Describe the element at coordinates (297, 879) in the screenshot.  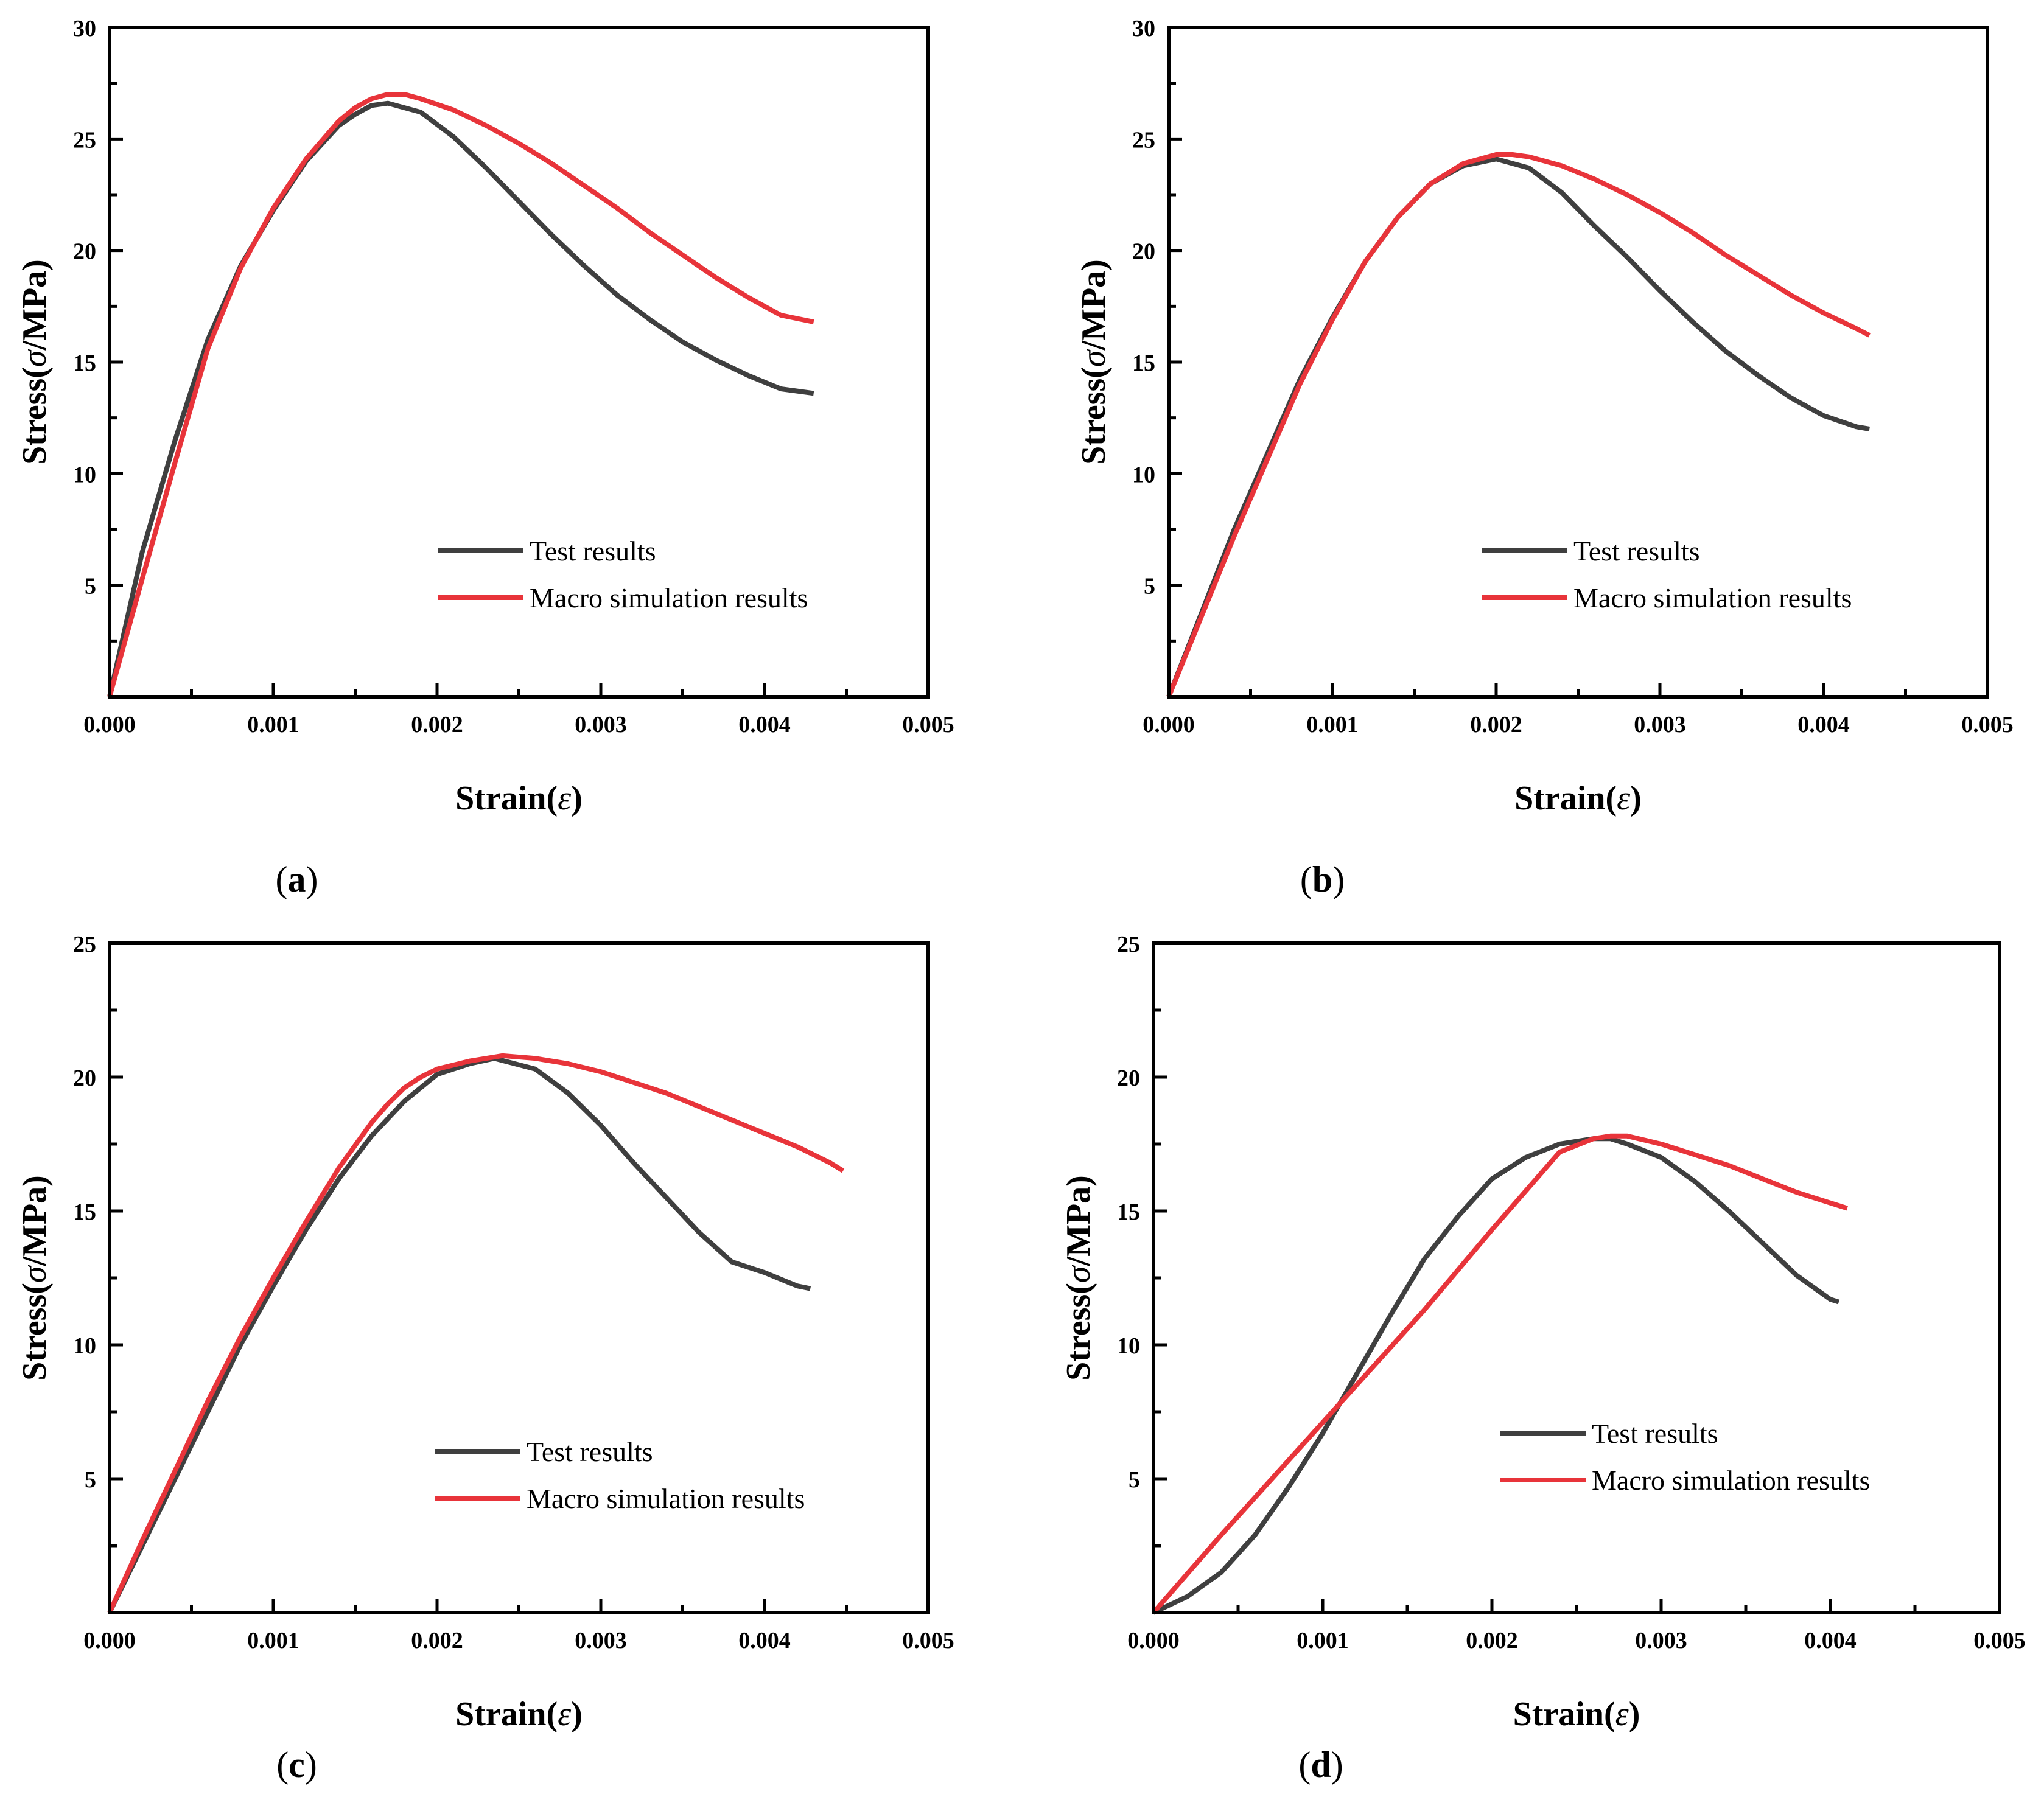
I see `panel-caption: (a)` at that location.